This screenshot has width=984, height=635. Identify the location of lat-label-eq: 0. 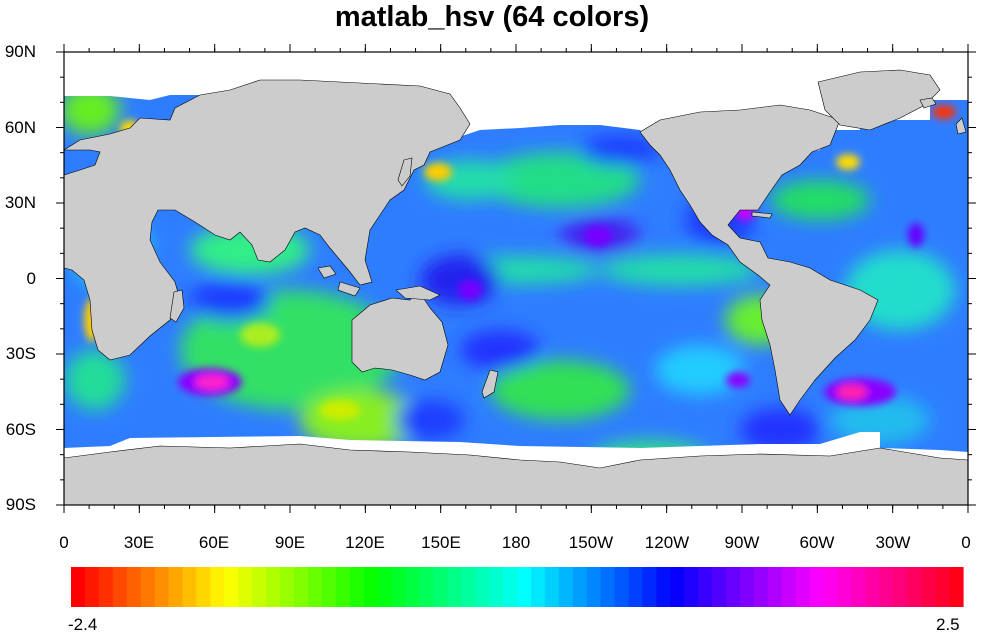
(31, 278).